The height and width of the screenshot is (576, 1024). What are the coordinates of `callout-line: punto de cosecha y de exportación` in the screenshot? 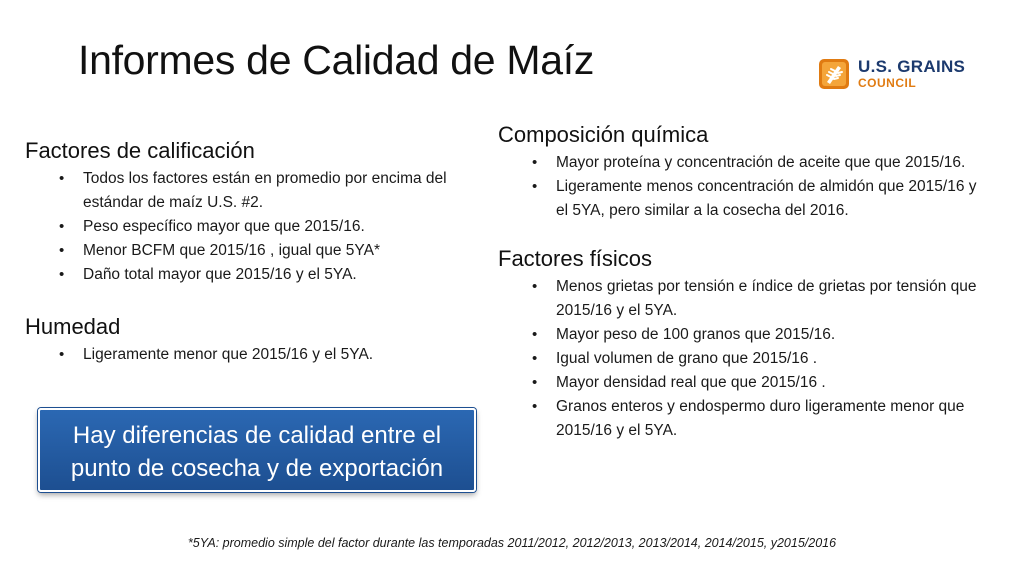 It's located at (257, 468).